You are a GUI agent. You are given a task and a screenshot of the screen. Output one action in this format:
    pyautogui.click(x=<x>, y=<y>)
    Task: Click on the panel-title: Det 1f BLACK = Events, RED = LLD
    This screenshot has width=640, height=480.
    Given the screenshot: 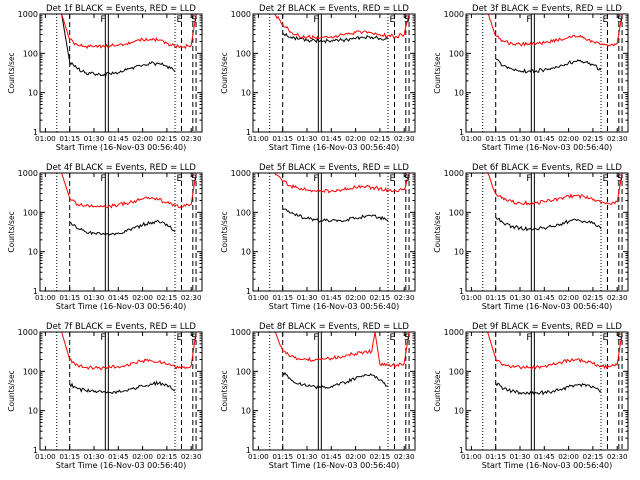 What is the action you would take?
    pyautogui.click(x=121, y=9)
    